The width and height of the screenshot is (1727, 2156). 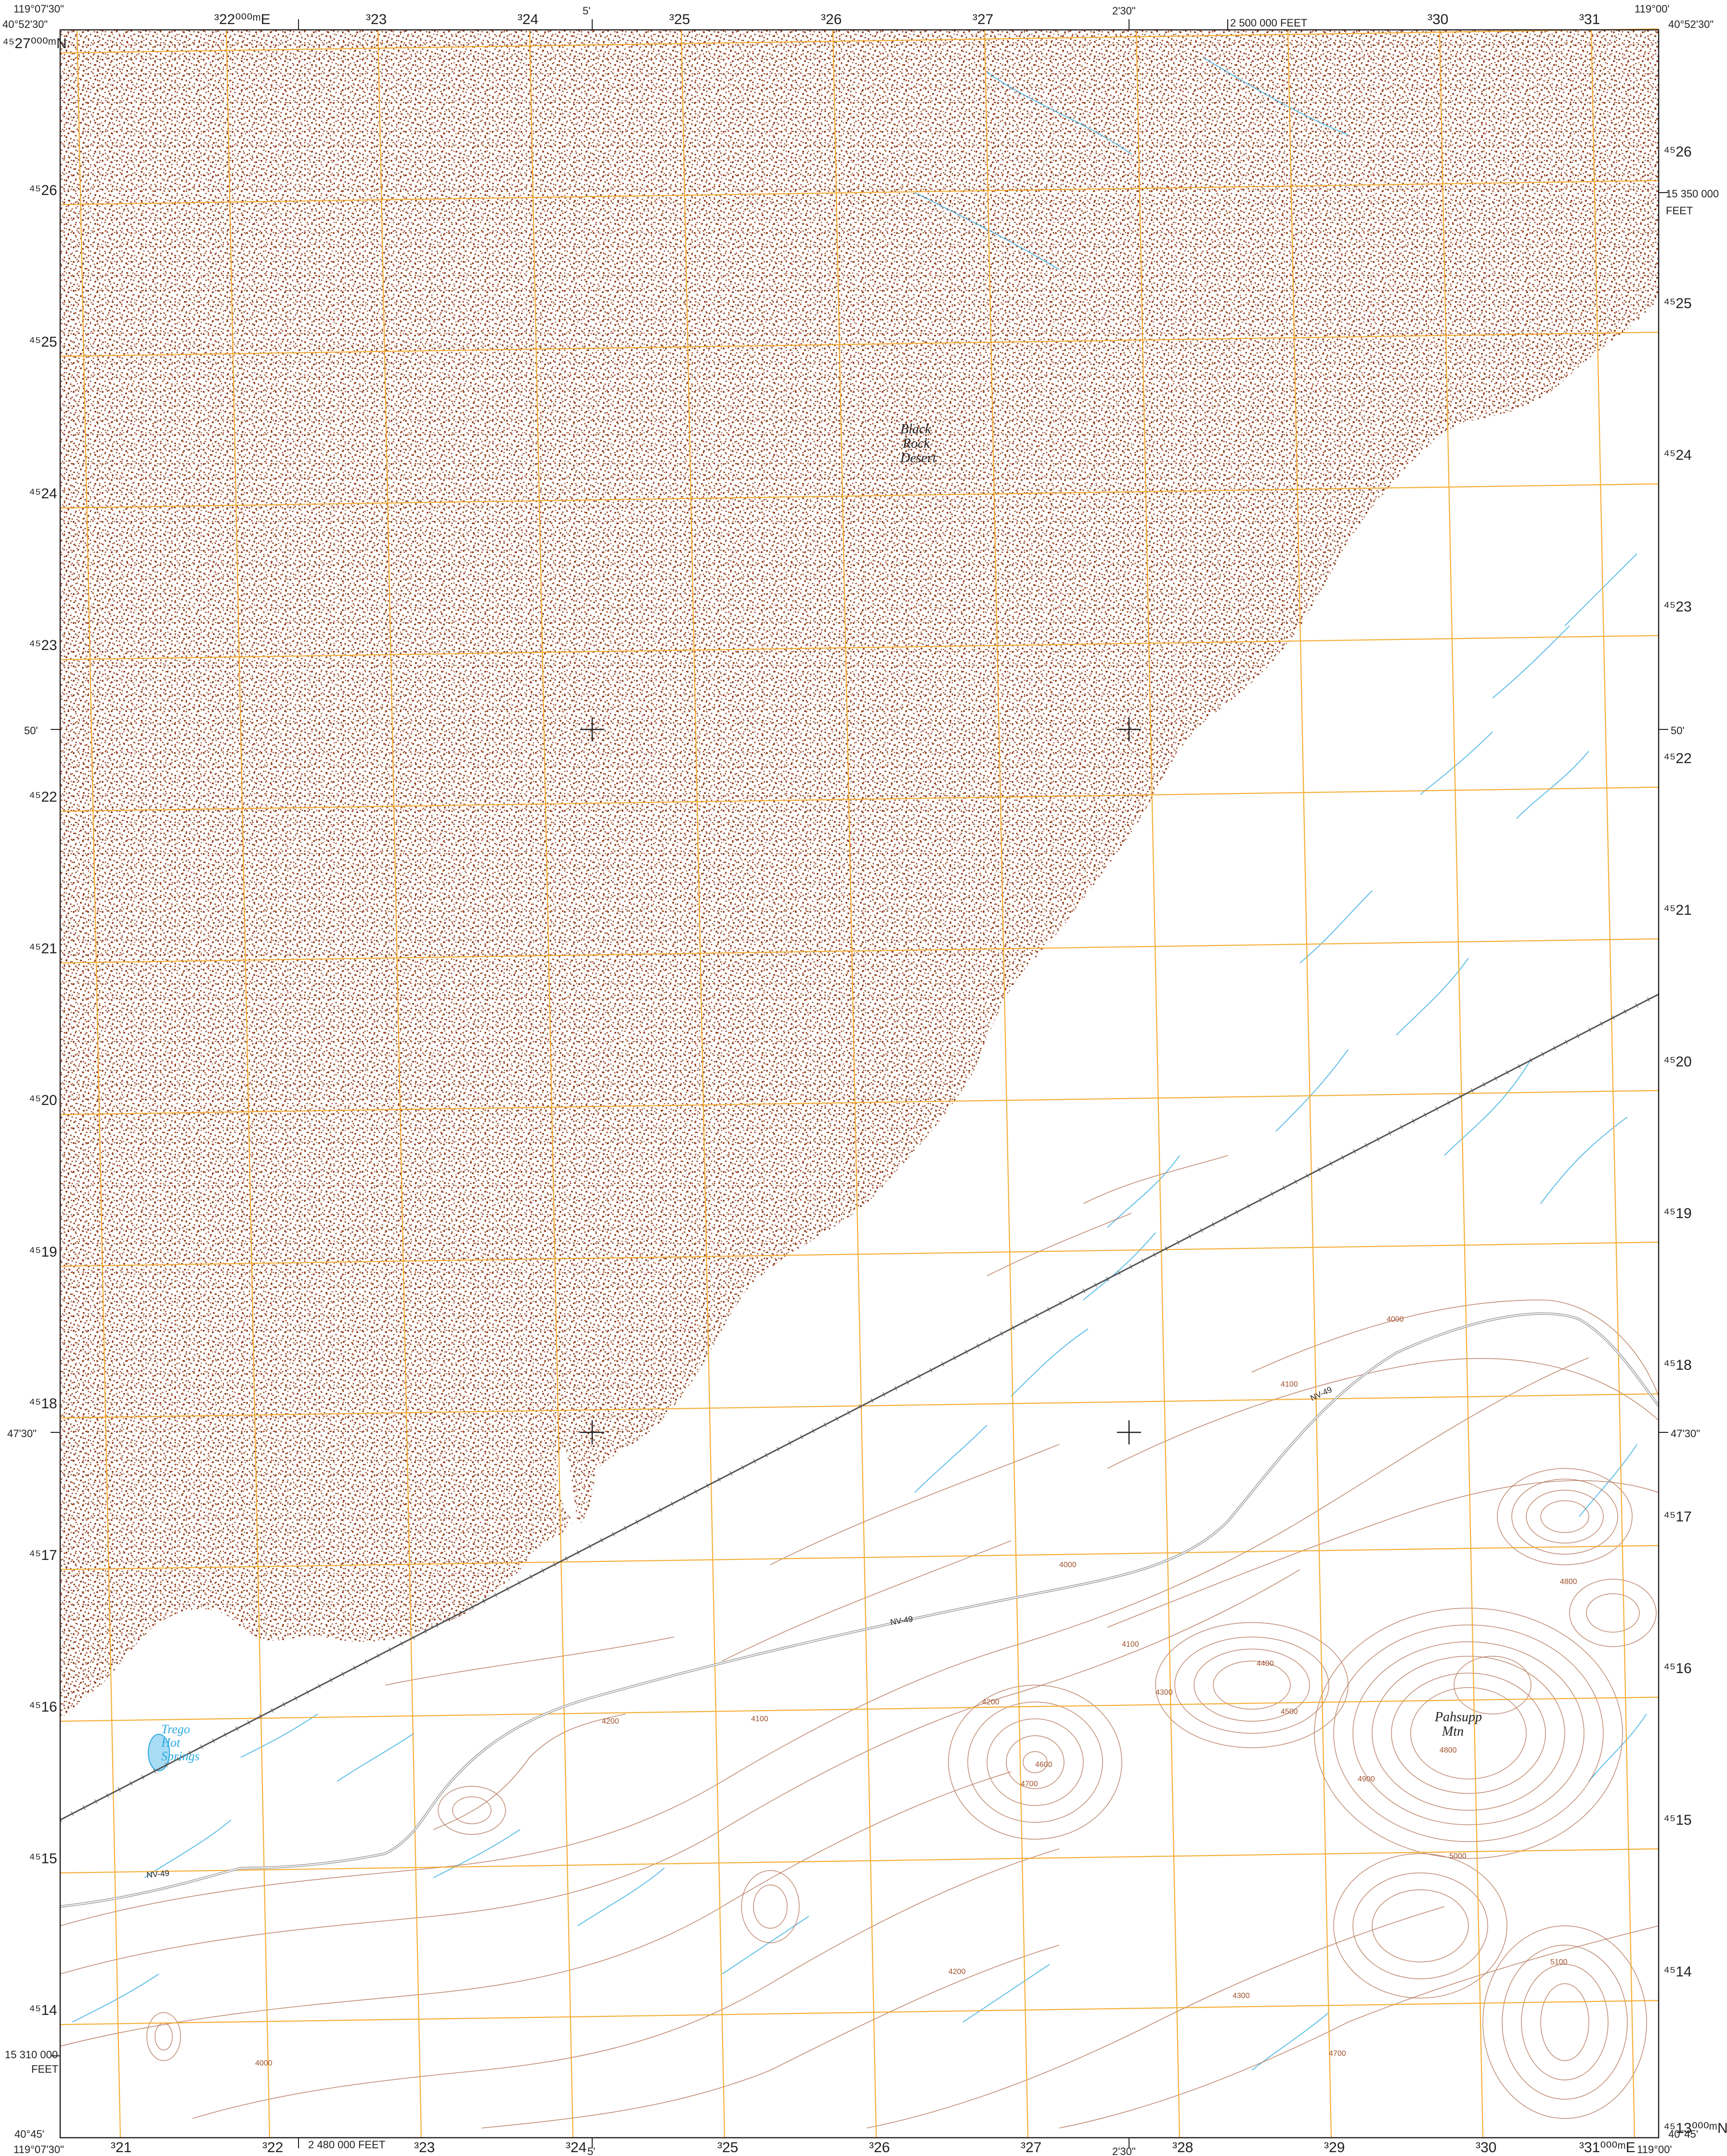 What do you see at coordinates (1677, 759) in the screenshot?
I see `right-northing: ⁴⁵22` at bounding box center [1677, 759].